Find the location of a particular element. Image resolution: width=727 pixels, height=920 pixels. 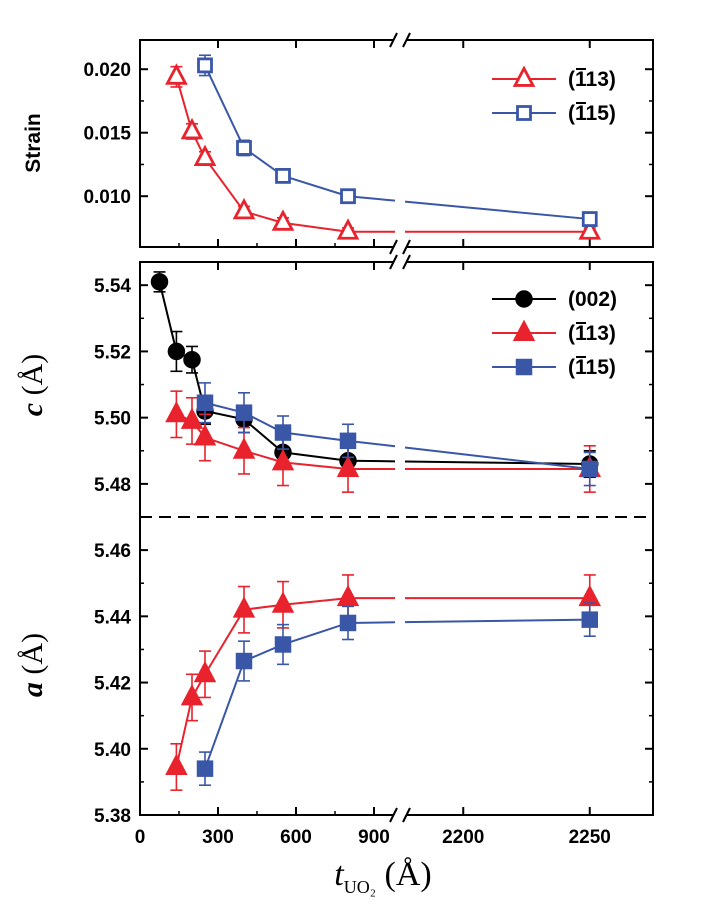

c-ytick-label: 5.50 is located at coordinates (112, 419).